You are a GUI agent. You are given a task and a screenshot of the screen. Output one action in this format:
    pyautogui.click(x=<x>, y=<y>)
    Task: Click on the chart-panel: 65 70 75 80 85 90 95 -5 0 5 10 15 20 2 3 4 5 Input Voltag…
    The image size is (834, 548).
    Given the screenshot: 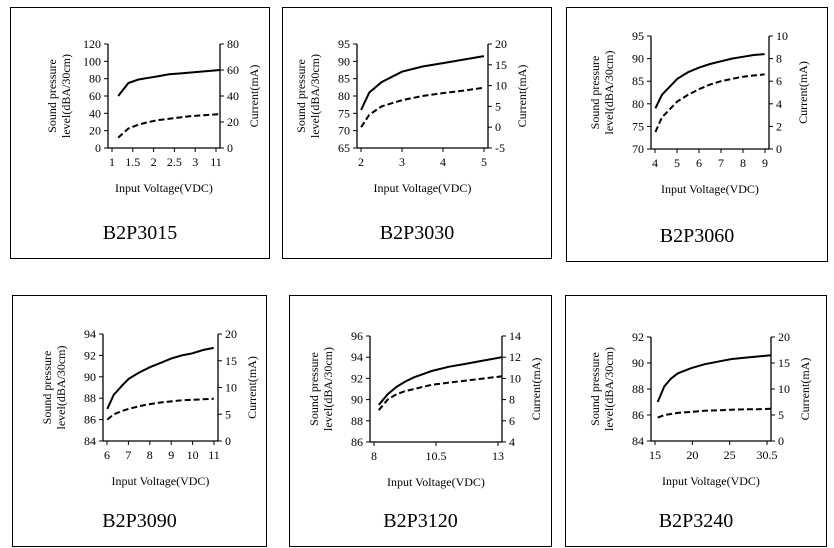 What is the action you would take?
    pyautogui.click(x=417, y=133)
    